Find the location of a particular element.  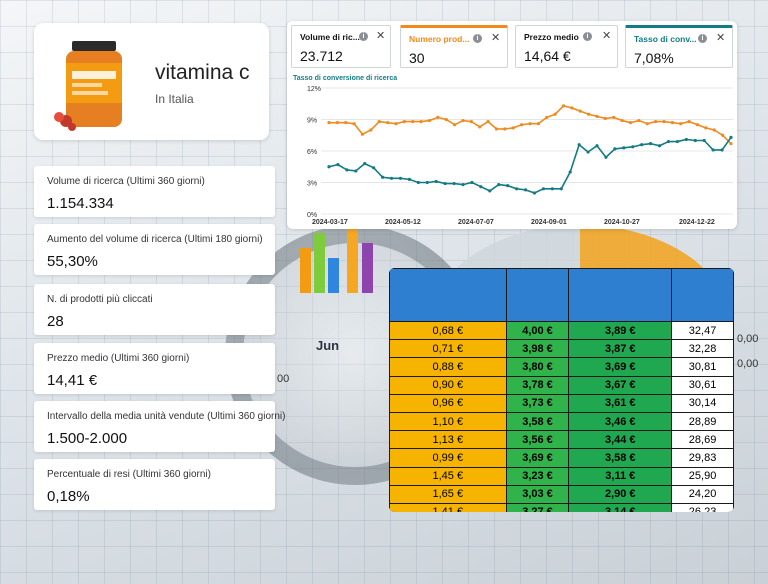

table-header-cell is located at coordinates (620, 295).